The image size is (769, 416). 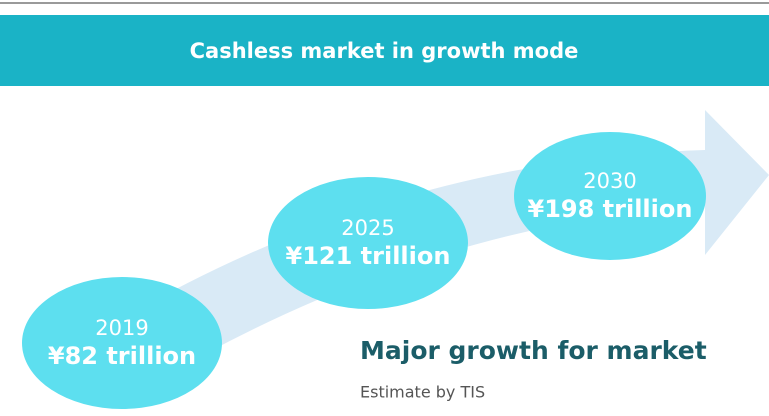 I want to click on milestone-year: 2030, so click(x=609, y=181).